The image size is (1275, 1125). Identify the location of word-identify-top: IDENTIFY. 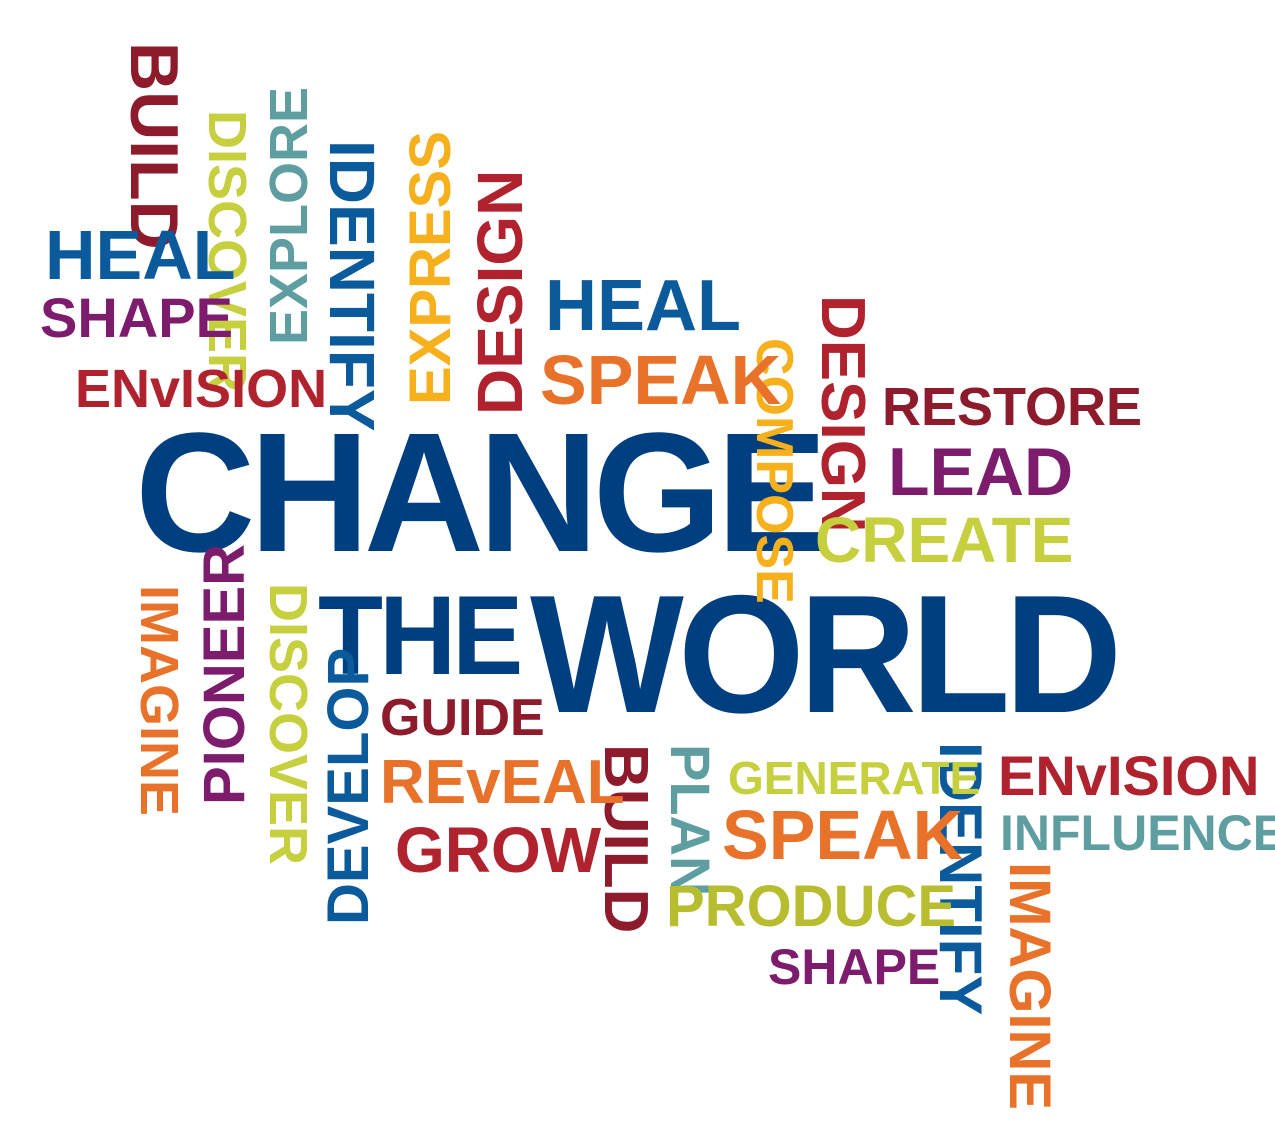
(352, 286).